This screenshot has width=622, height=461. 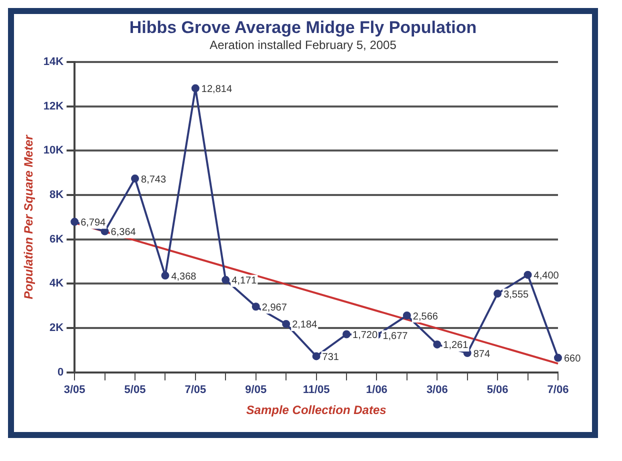 What do you see at coordinates (305, 325) in the screenshot?
I see `data-label: 2,184` at bounding box center [305, 325].